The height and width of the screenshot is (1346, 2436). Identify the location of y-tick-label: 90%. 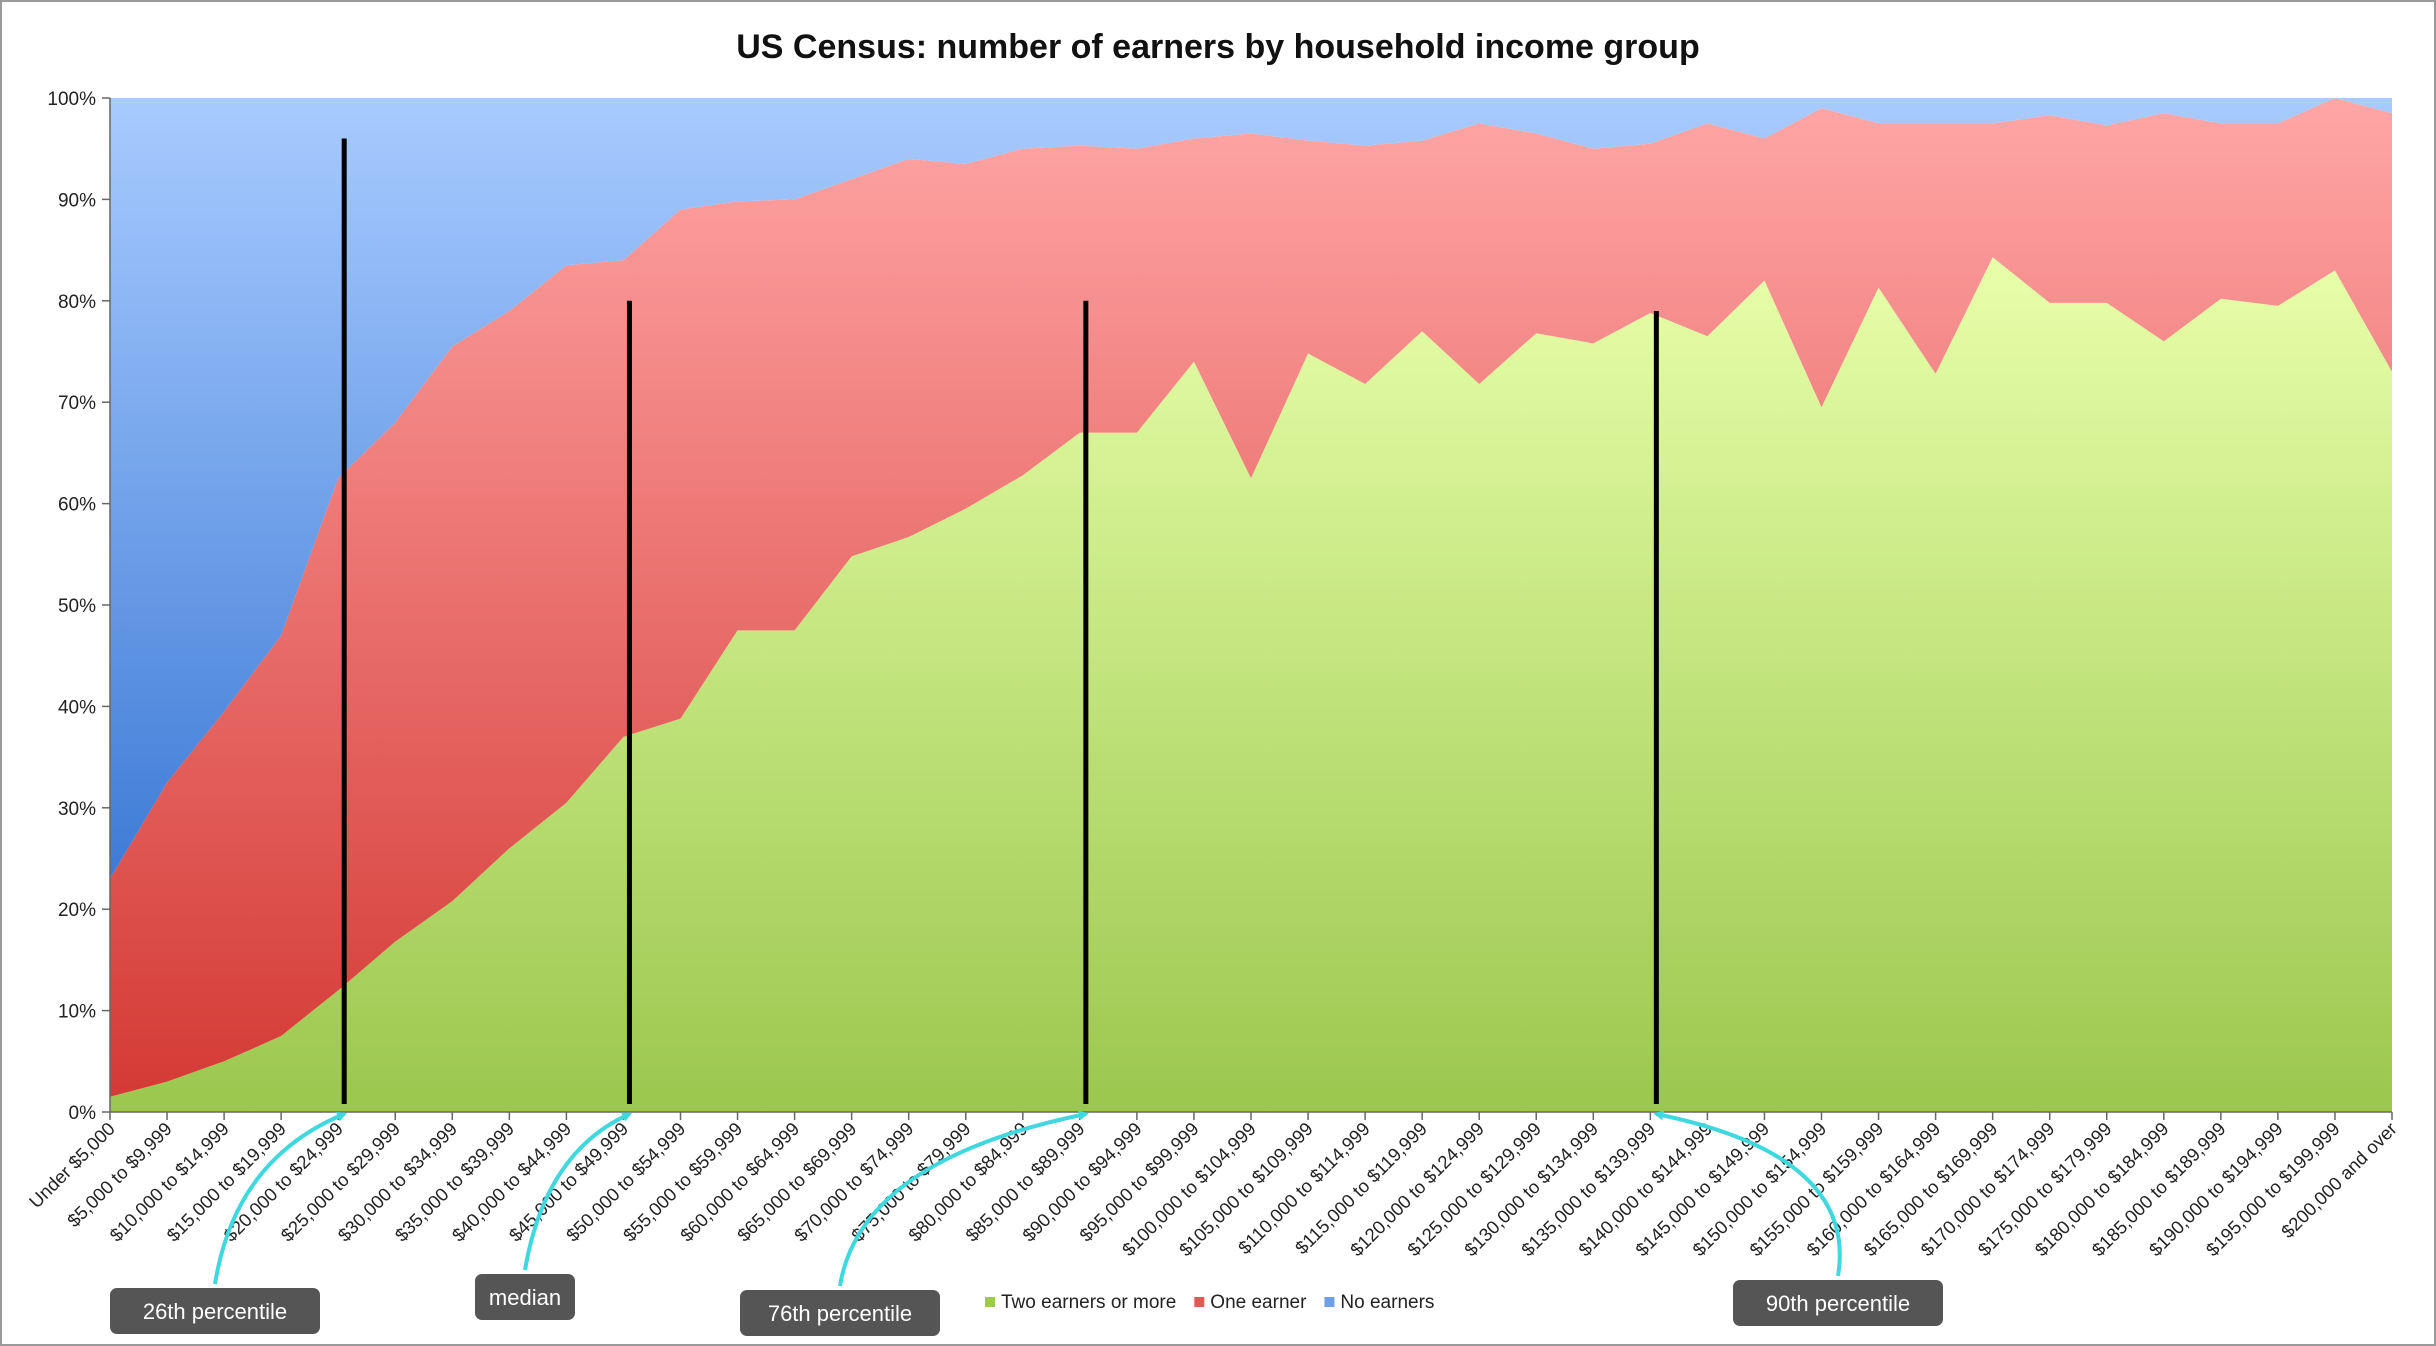
(77, 200).